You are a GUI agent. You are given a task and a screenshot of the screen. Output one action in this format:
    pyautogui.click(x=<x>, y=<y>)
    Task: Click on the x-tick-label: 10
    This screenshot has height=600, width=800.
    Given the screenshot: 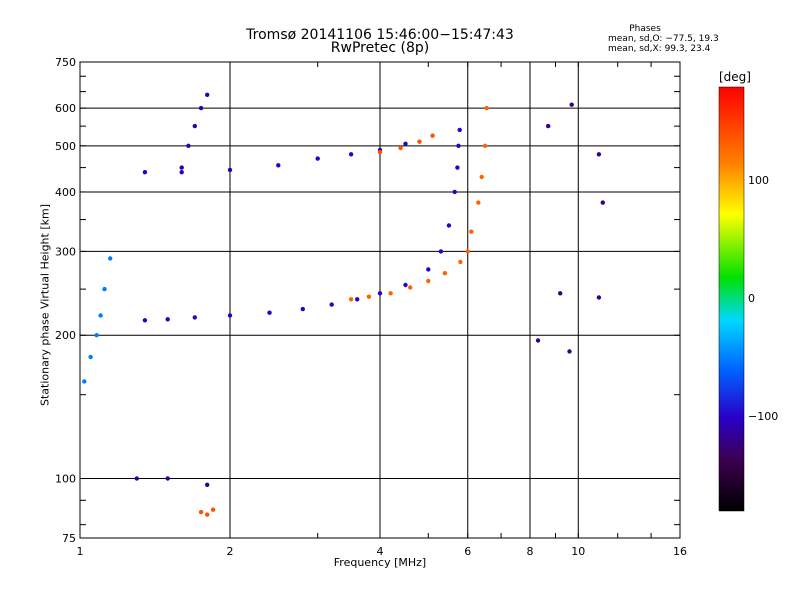 What is the action you would take?
    pyautogui.click(x=578, y=551)
    